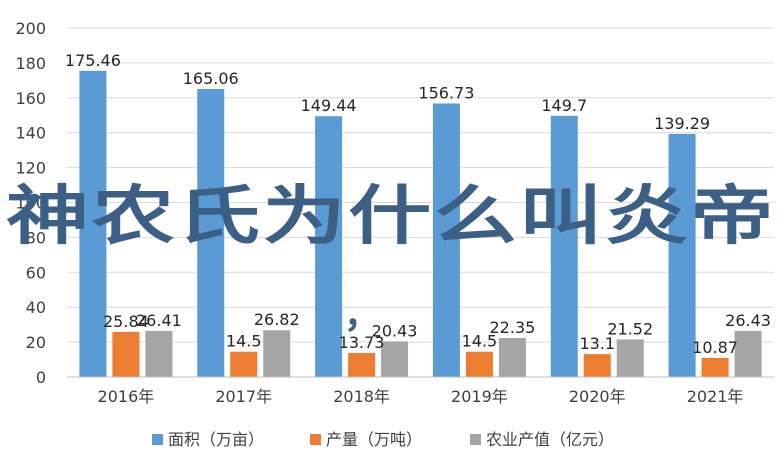 Image resolution: width=782 pixels, height=476 pixels. What do you see at coordinates (550, 439) in the screenshot?
I see `legend-item-label: 农业产值（亿元）` at bounding box center [550, 439].